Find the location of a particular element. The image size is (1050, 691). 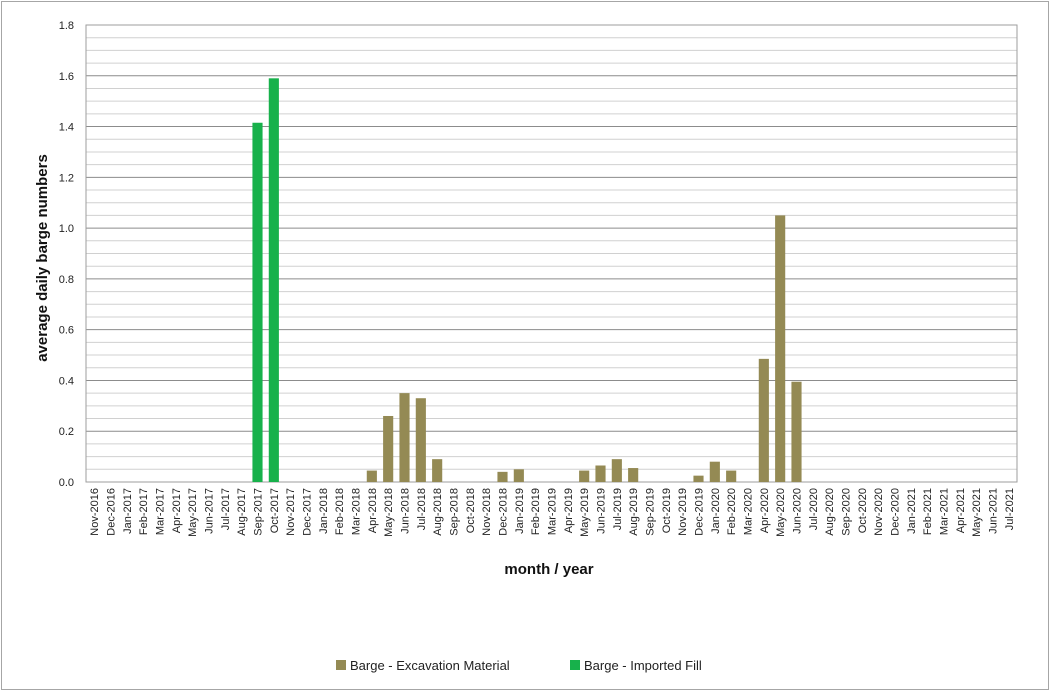

x-tick-label: Apr-2017 is located at coordinates (177, 510).